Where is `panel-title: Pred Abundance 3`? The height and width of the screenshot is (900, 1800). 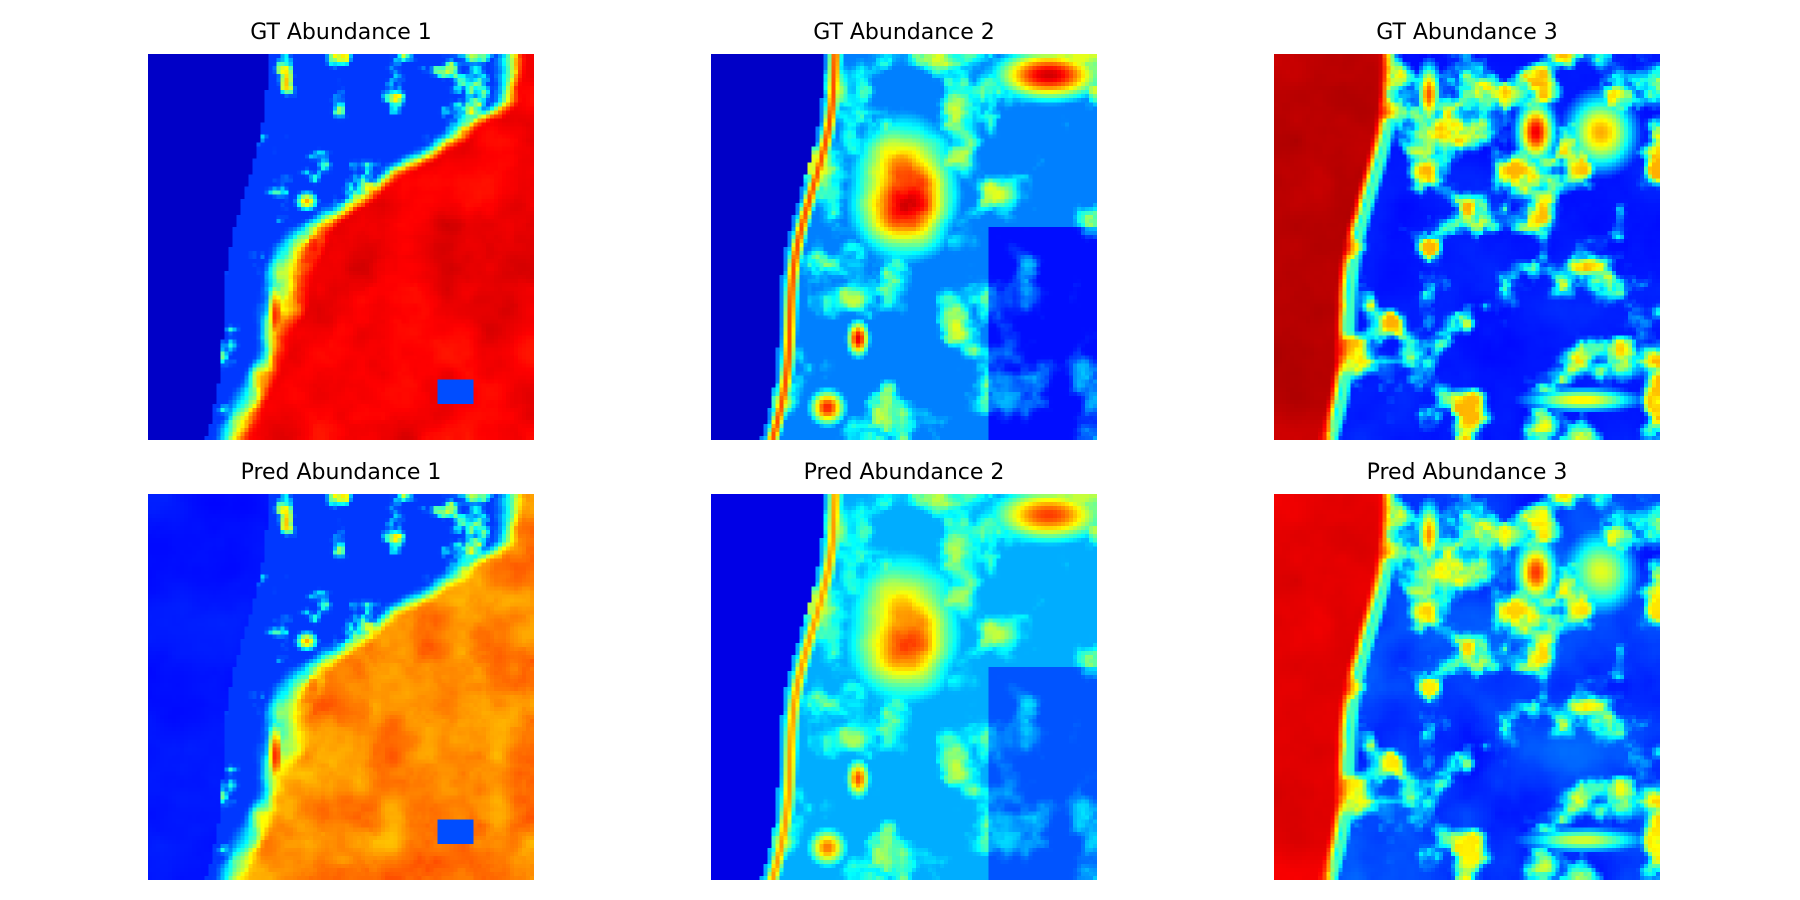 panel-title: Pred Abundance 3 is located at coordinates (1467, 472).